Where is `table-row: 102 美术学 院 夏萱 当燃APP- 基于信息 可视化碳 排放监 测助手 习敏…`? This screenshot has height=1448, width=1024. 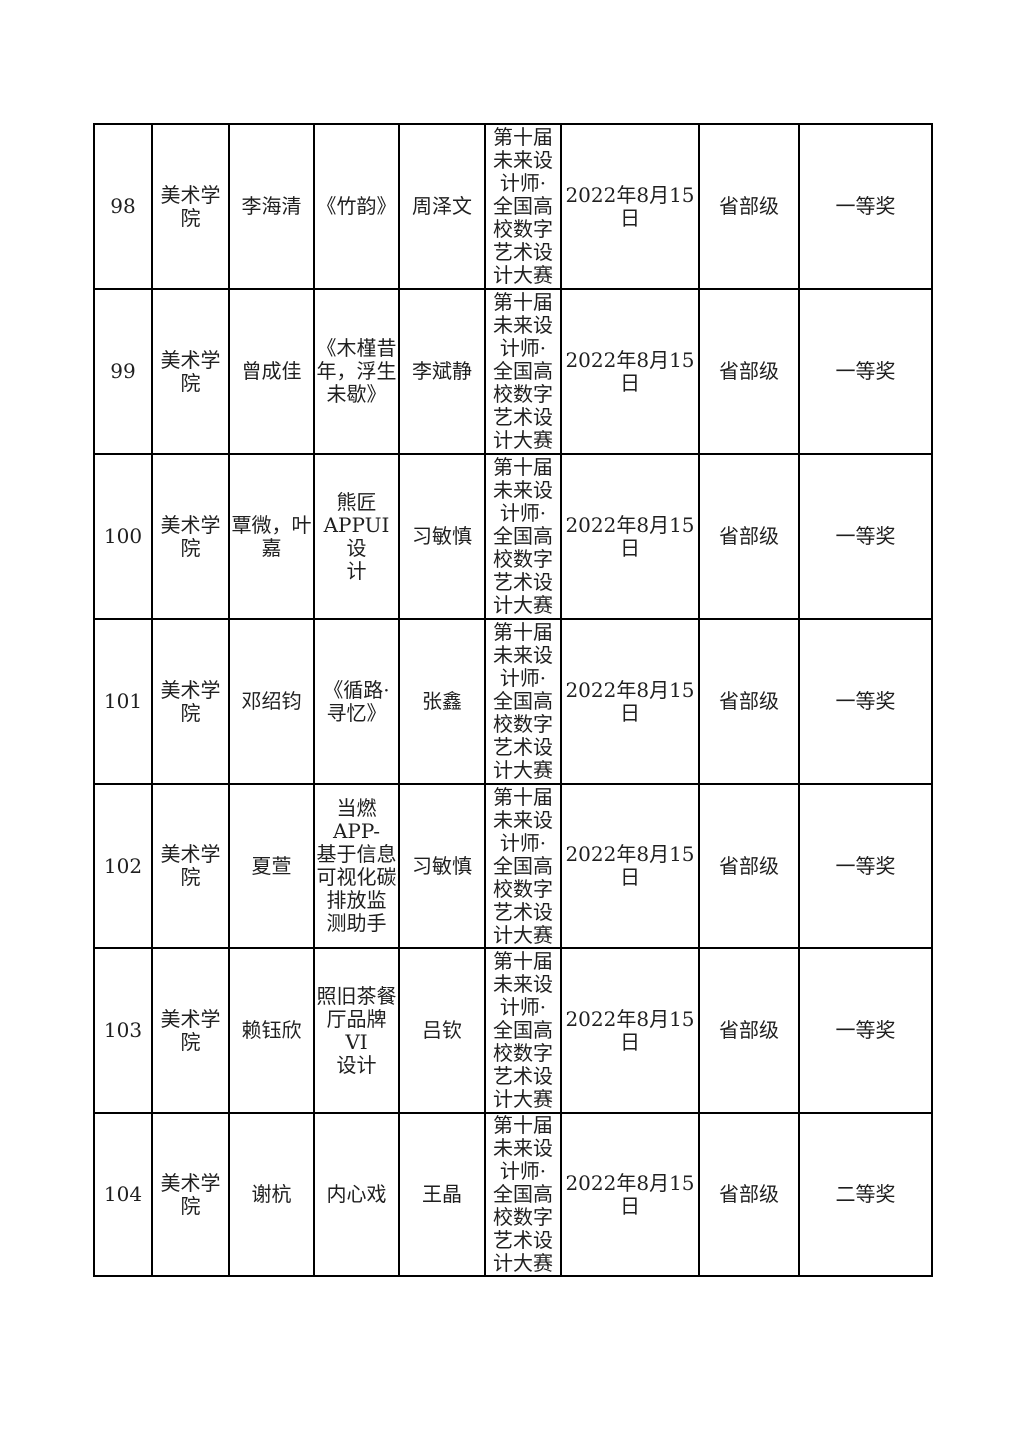
table-row: 102 美术学 院 夏萱 当燃APP- 基于信息 可视化碳 排放监 测助手 习敏… is located at coordinates (513, 866).